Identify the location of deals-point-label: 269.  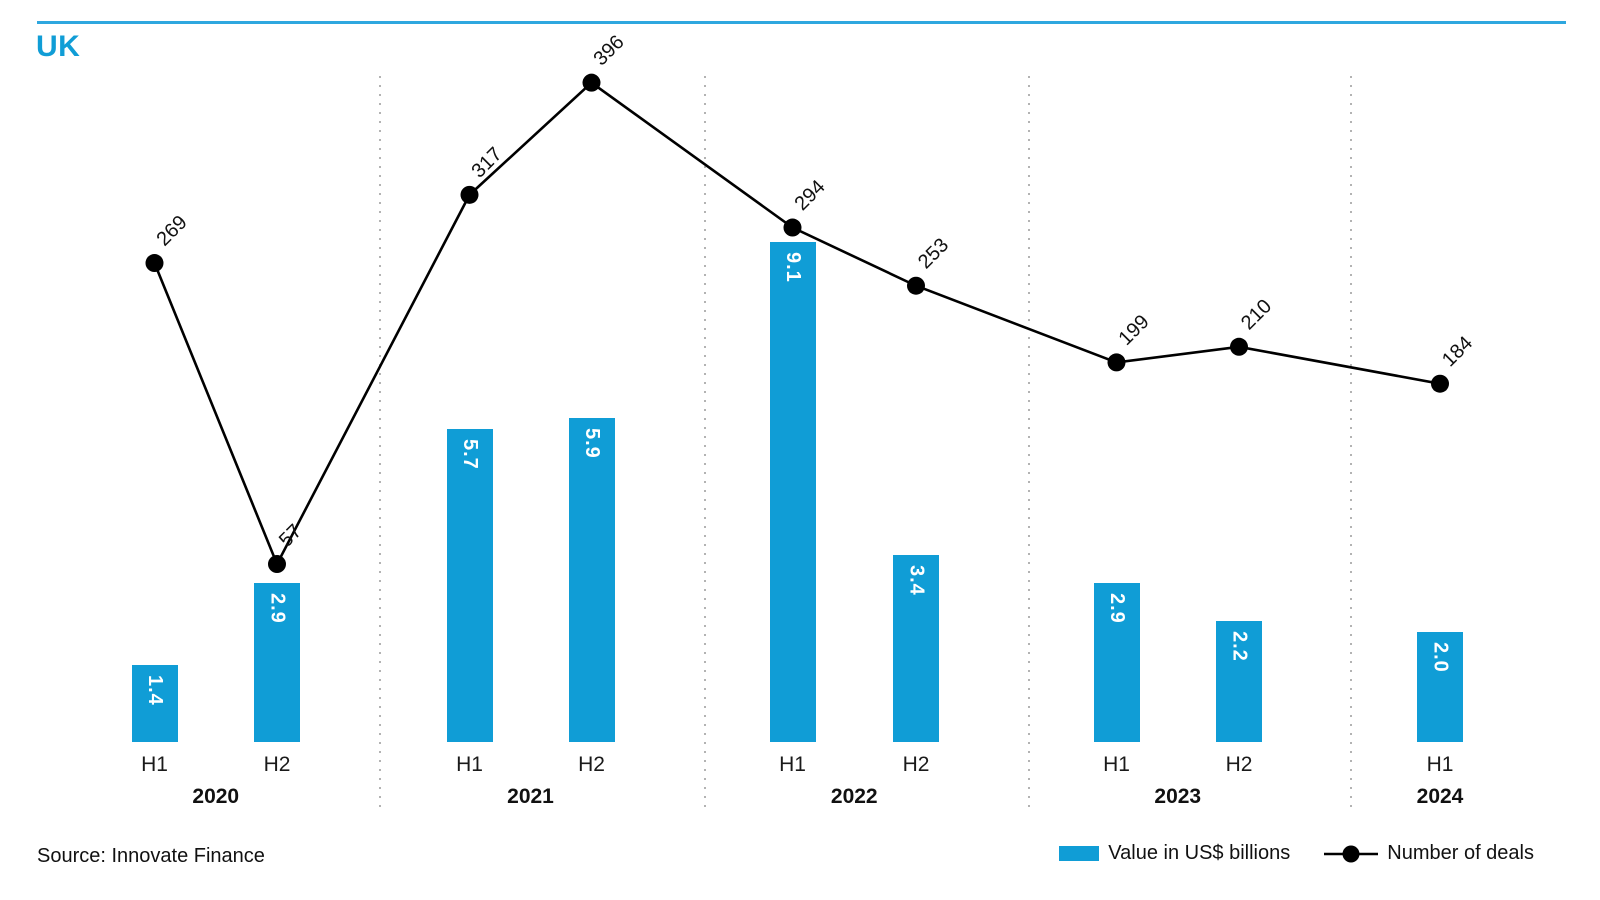
(171, 230).